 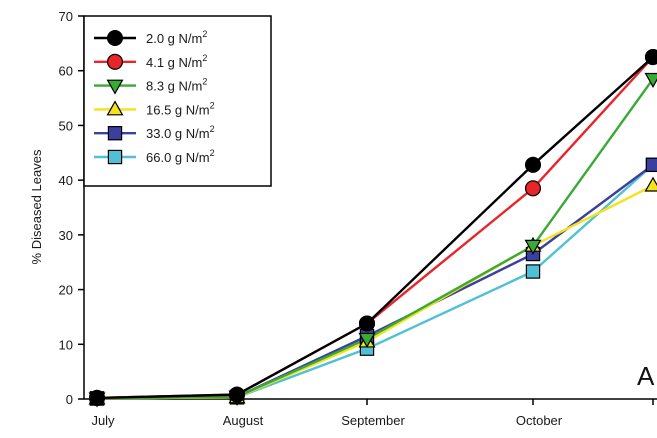 I want to click on legend-entry: 66.0 g N/m2, so click(x=154, y=156).